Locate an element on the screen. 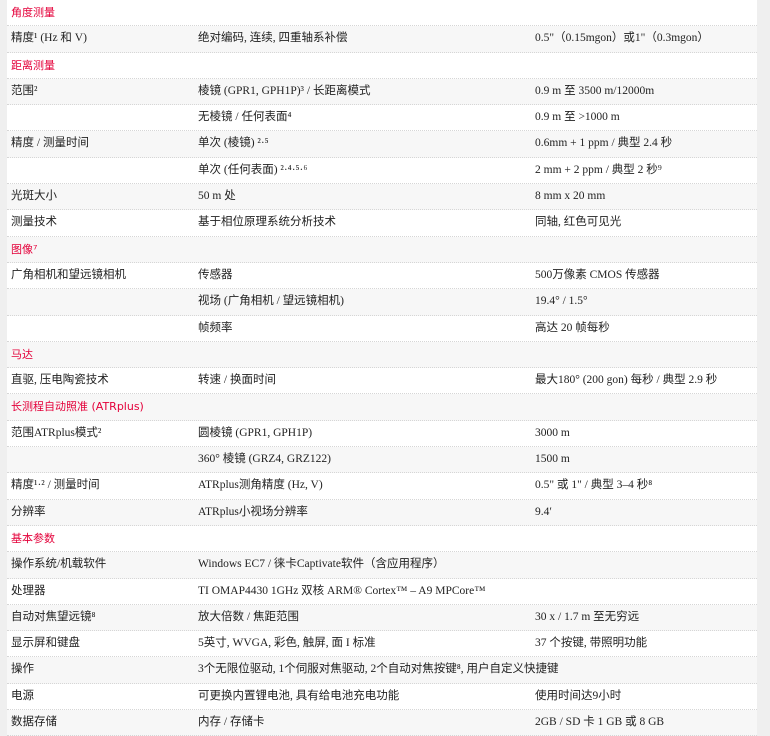 Image resolution: width=770 pixels, height=736 pixels. section-header-row: 角度测量 is located at coordinates (382, 13).